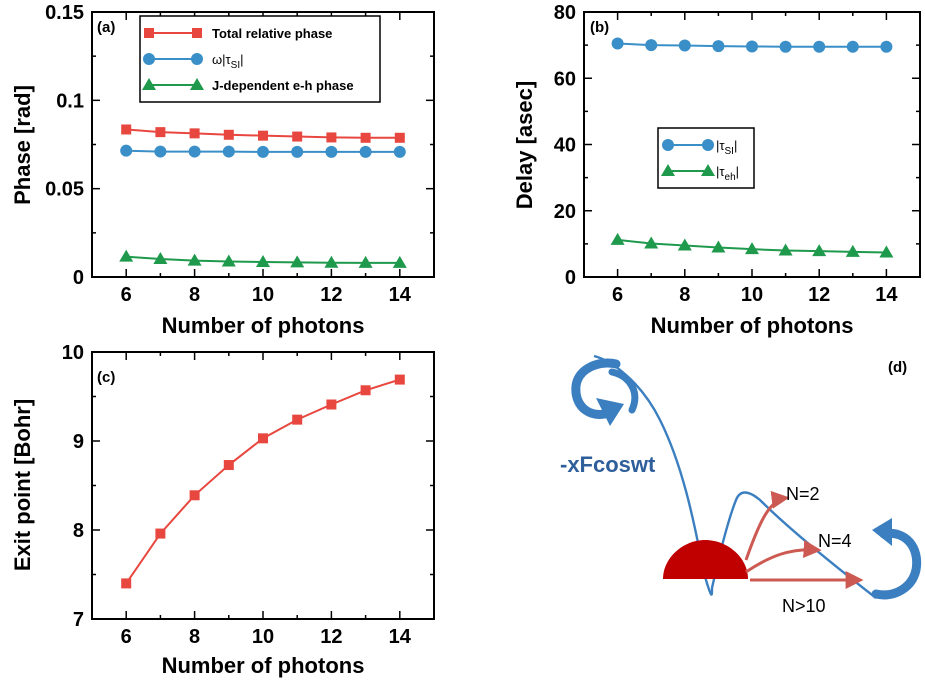  What do you see at coordinates (803, 494) in the screenshot?
I see `n-label-2: N=2` at bounding box center [803, 494].